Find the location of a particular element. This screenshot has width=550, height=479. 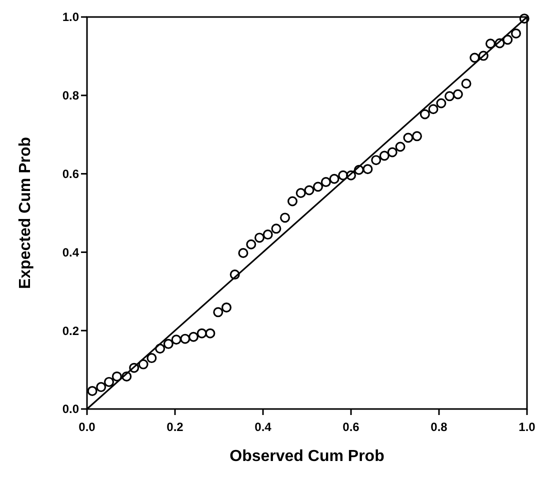

x-tick-label: 0.0 is located at coordinates (87, 427).